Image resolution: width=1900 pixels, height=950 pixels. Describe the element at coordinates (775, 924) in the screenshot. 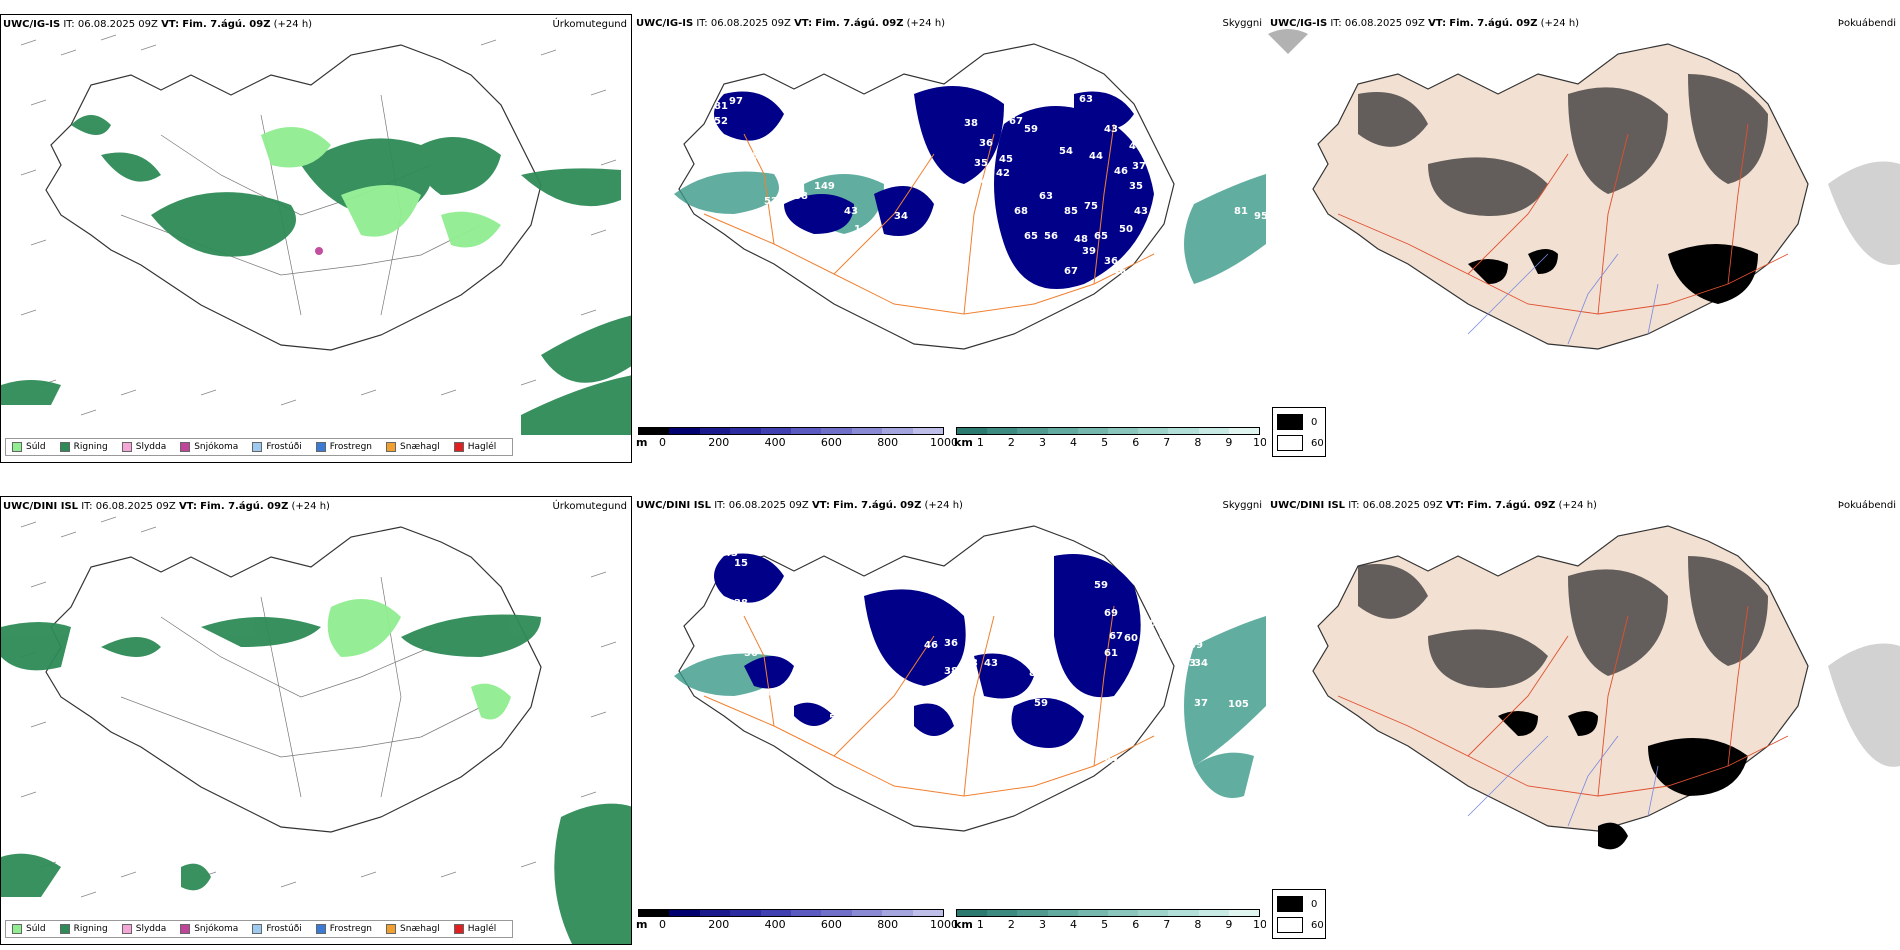

I see `colorbar-tick: 400` at that location.